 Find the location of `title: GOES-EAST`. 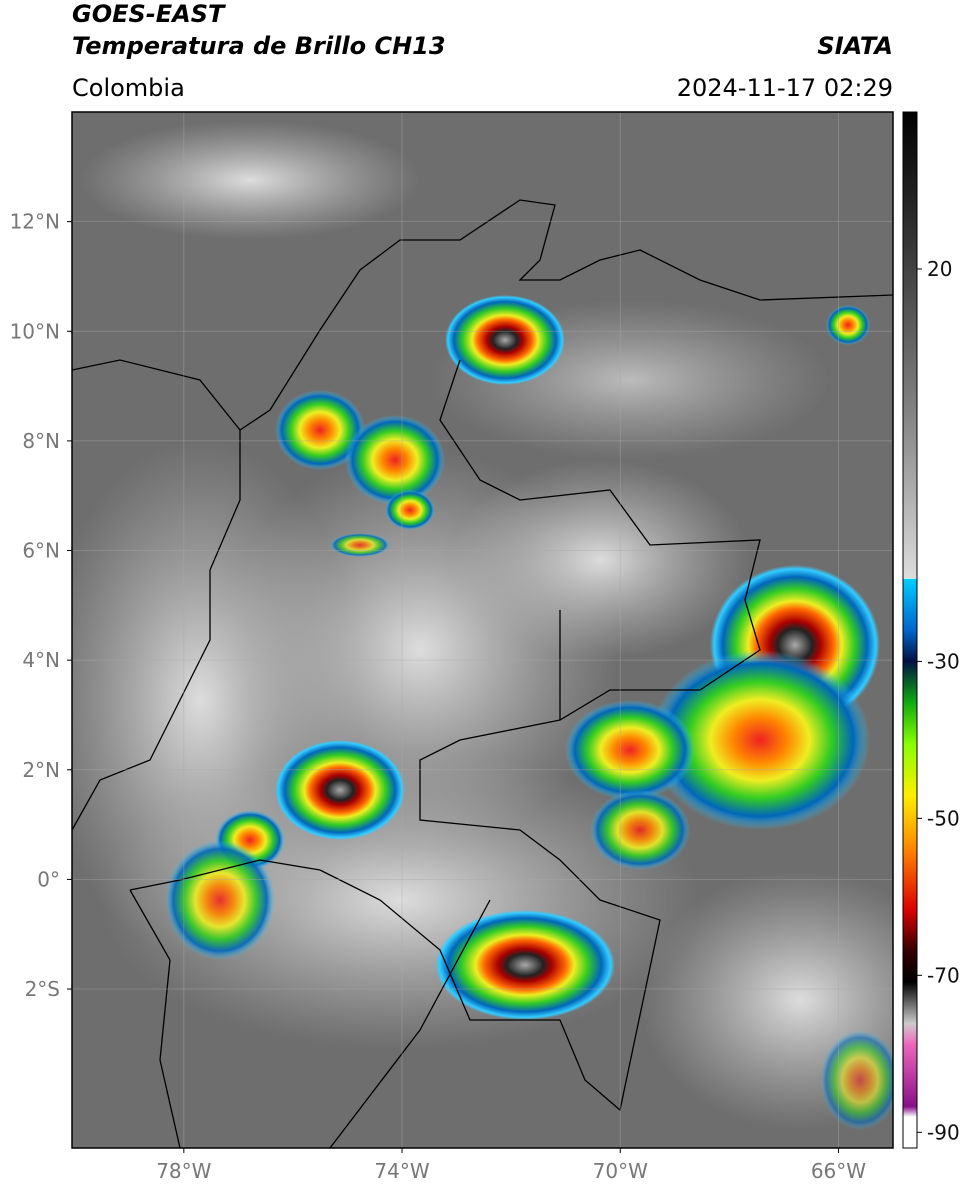

title: GOES-EAST is located at coordinates (149, 14).